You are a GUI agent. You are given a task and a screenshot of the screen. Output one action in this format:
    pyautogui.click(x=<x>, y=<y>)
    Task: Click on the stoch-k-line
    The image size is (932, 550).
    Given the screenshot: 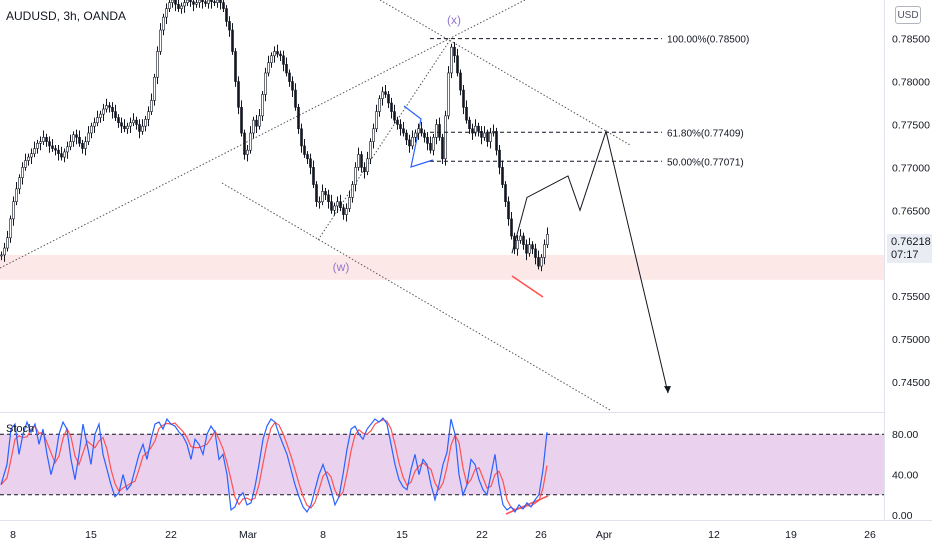 What is the action you would take?
    pyautogui.click(x=274, y=465)
    